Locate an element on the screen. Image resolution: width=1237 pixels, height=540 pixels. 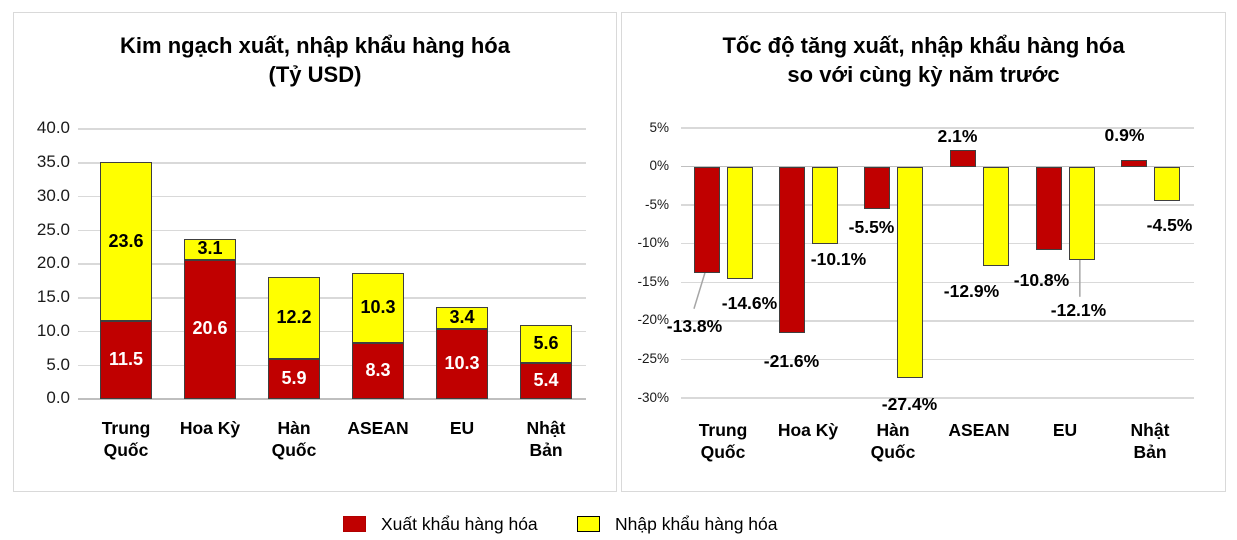
bar-segment-import-hoa-ky is located at coordinates (210, 249).